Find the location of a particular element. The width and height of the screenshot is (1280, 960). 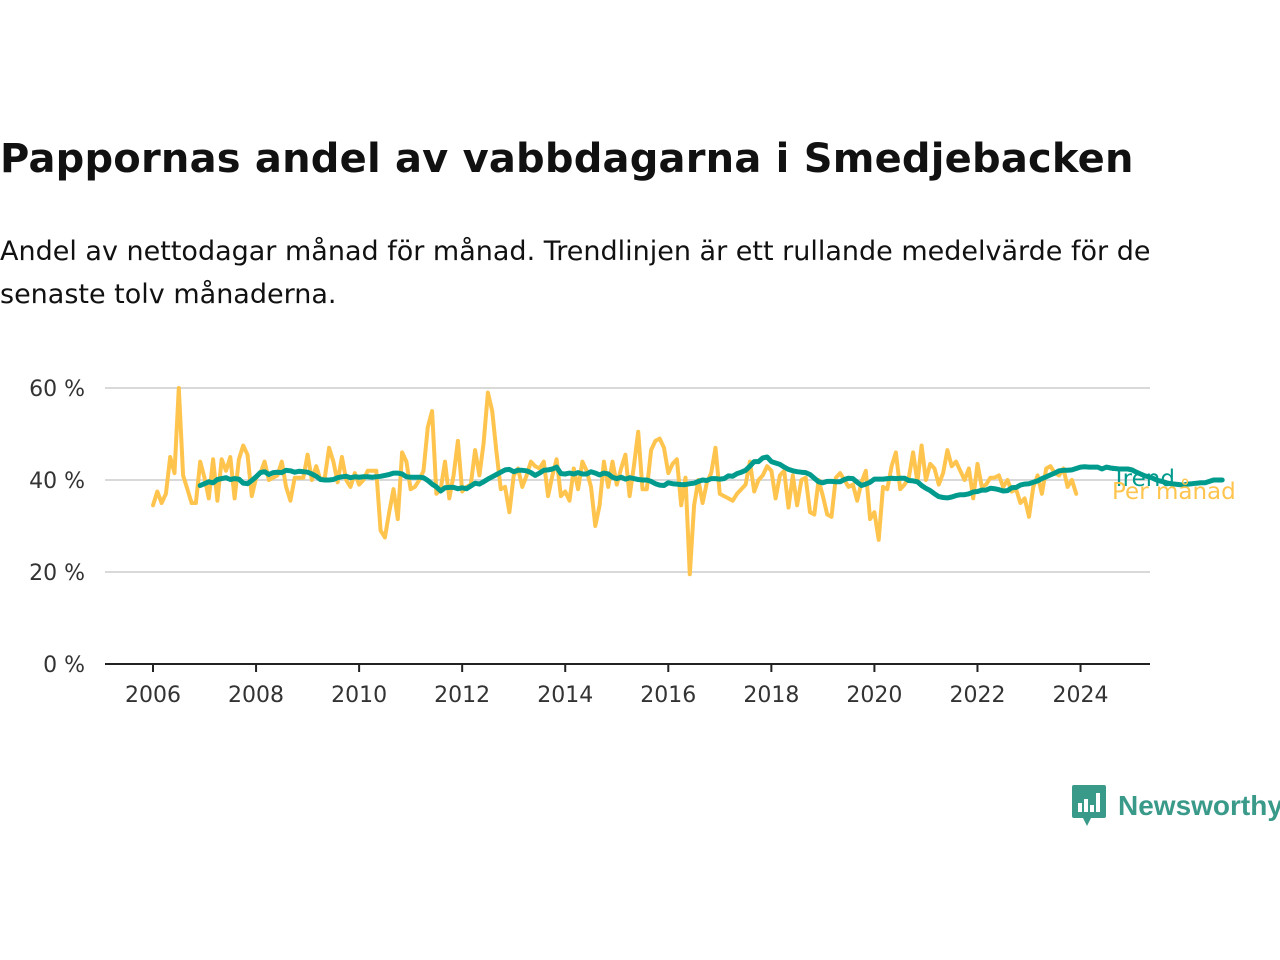

x-tick-label: 2016 is located at coordinates (668, 695).